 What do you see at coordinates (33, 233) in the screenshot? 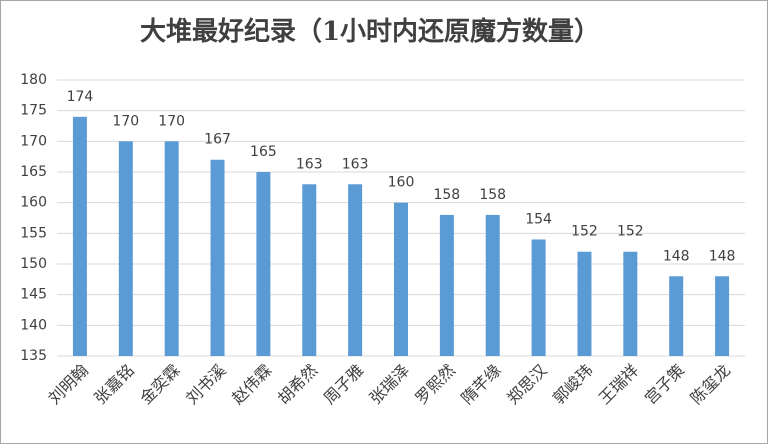
I see `y-tick-label: 155` at bounding box center [33, 233].